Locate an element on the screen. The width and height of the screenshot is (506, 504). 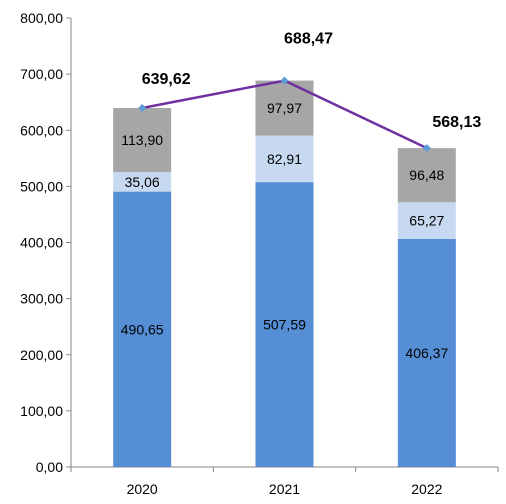
y-tick-label: 800,00 is located at coordinates (41, 18).